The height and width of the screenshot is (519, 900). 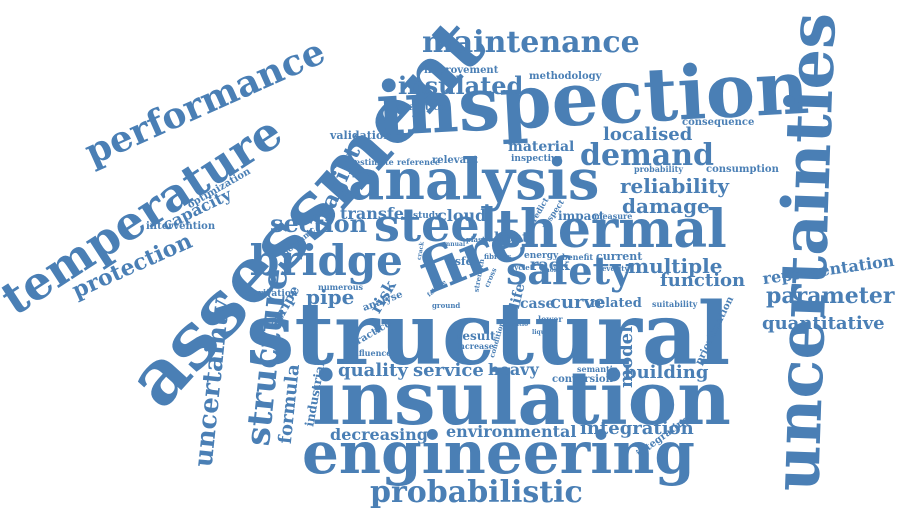 What do you see at coordinates (422, 107) in the screenshot?
I see `word-analytical: analytical` at bounding box center [422, 107].